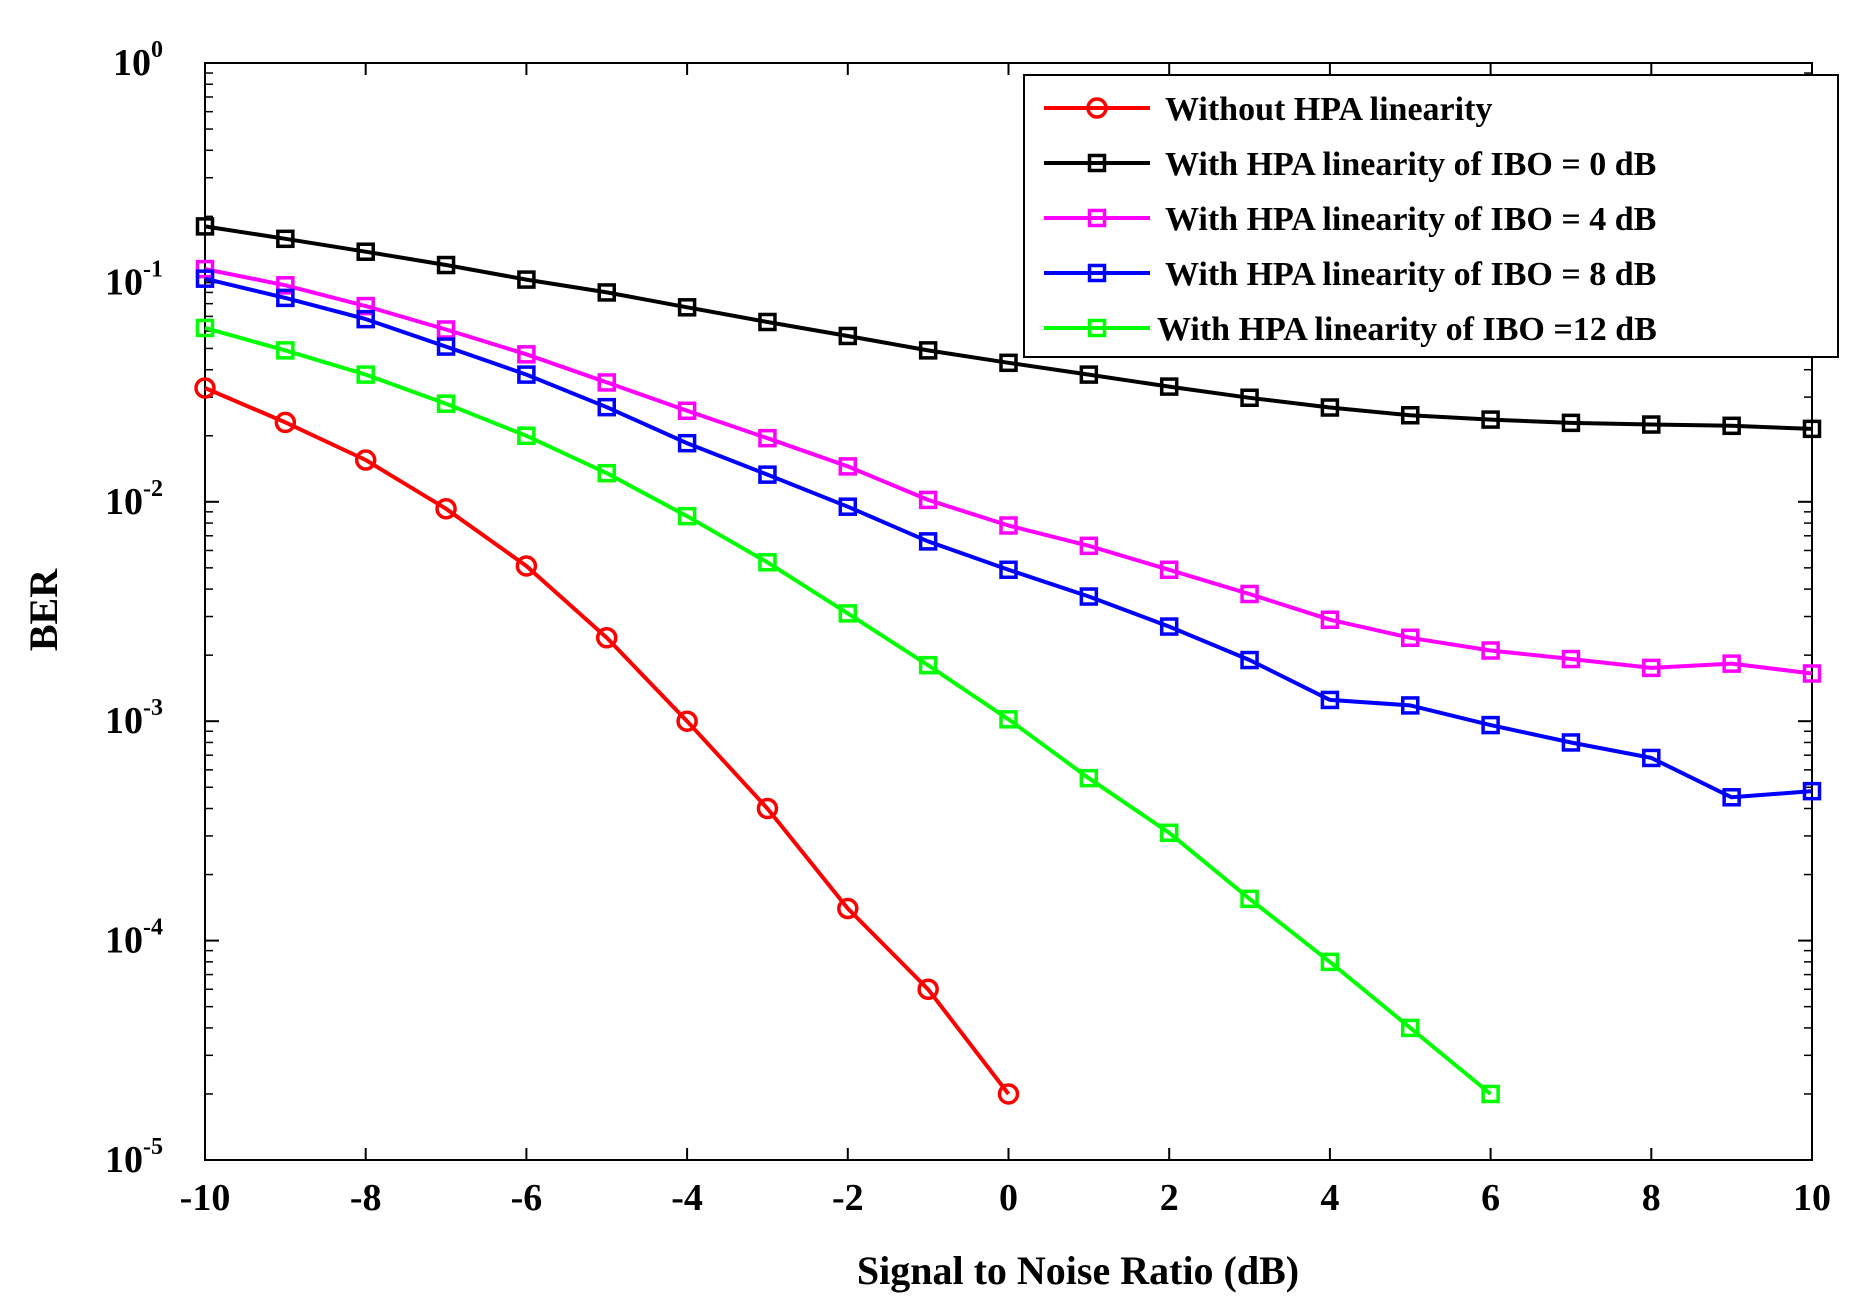 Image resolution: width=1868 pixels, height=1314 pixels. Describe the element at coordinates (138, 60) in the screenshot. I see `y-tick-label: 10⁰` at that location.